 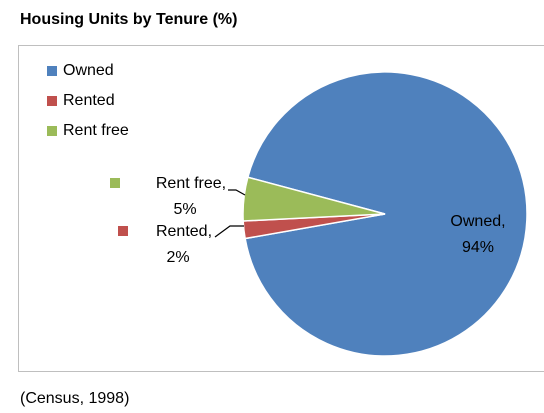 I want to click on legend-label: Rent free, so click(x=96, y=130).